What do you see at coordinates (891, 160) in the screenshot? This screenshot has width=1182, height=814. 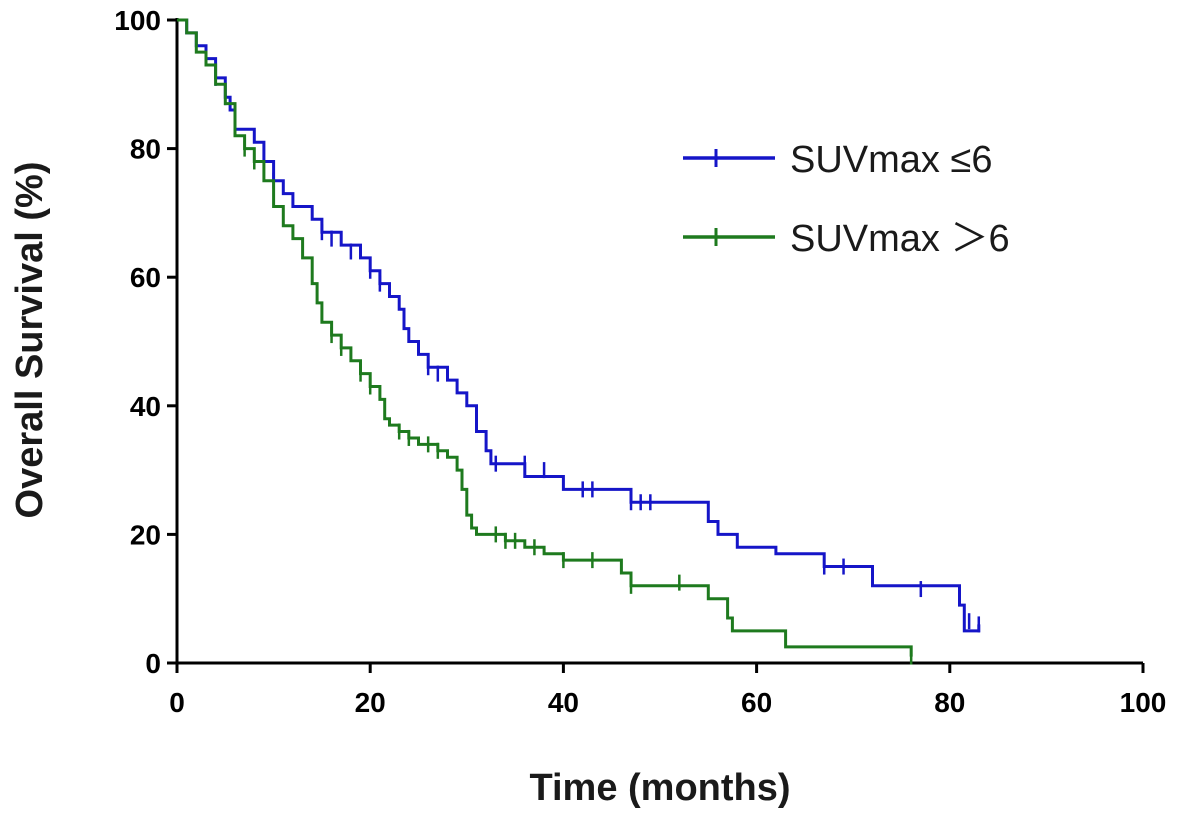 I see `legend-label-1: SUVmax ≤6` at bounding box center [891, 160].